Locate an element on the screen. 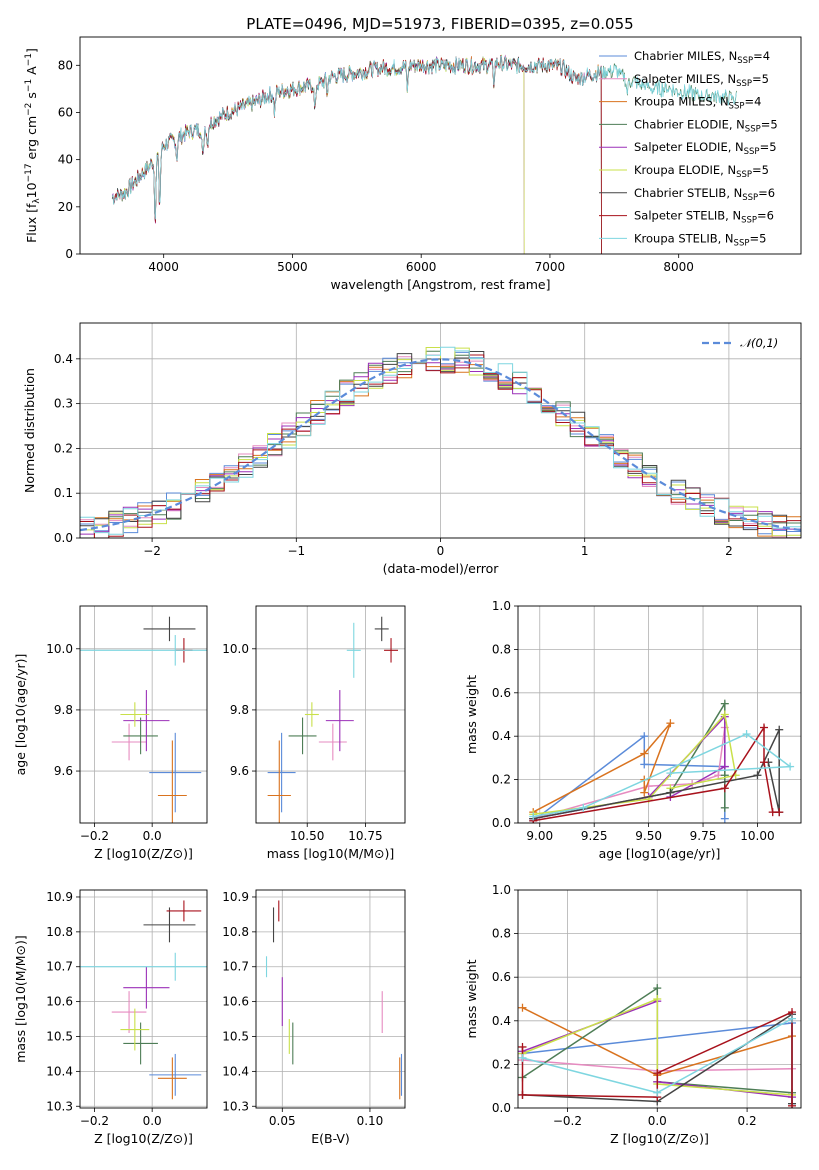 The image size is (819, 1170). legend-entry: Chabrier ELODIE, NSSP=5 is located at coordinates (706, 125).